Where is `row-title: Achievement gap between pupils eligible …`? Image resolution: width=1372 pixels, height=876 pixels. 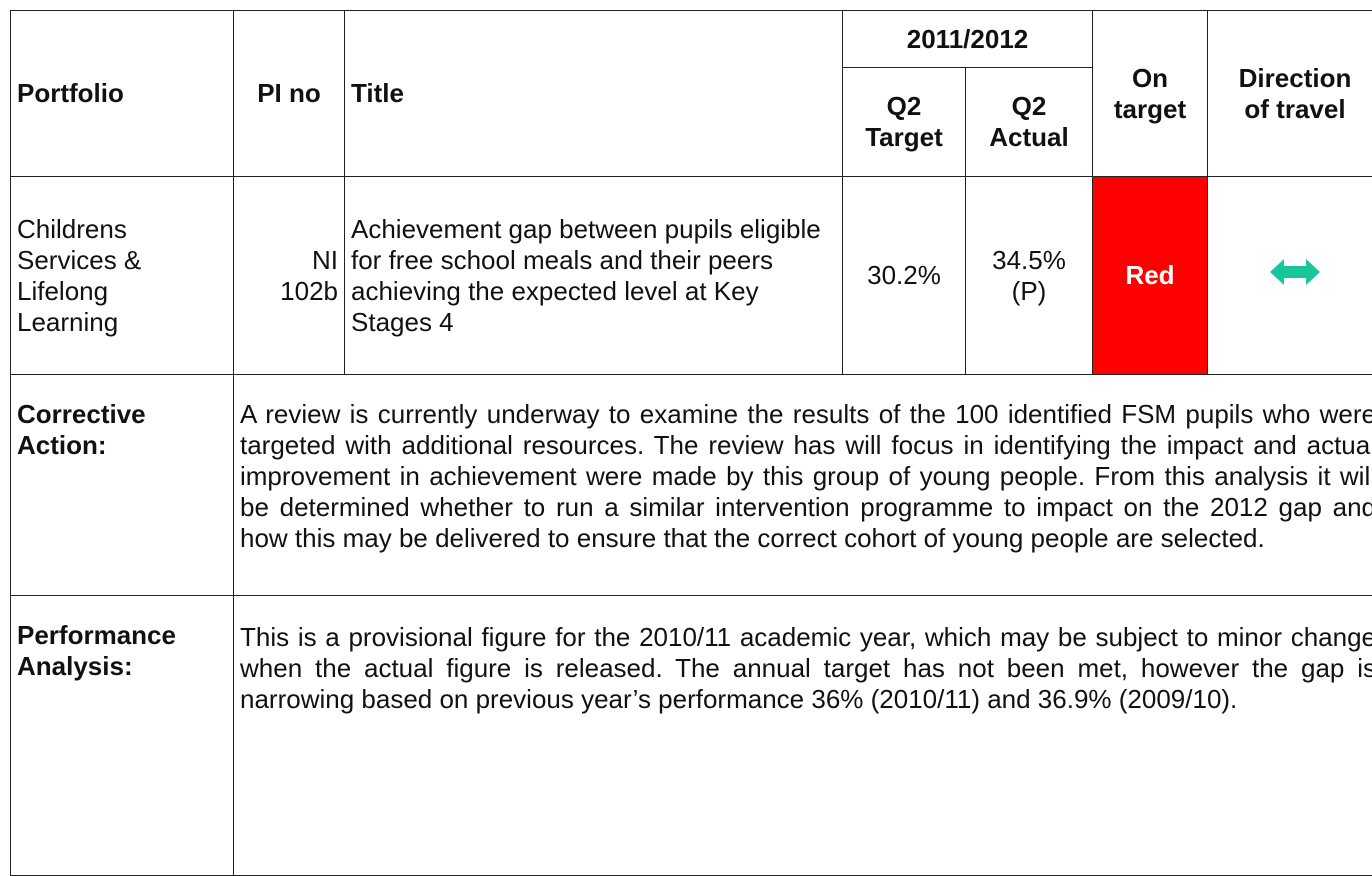 row-title: Achievement gap between pupils eligible … is located at coordinates (594, 276).